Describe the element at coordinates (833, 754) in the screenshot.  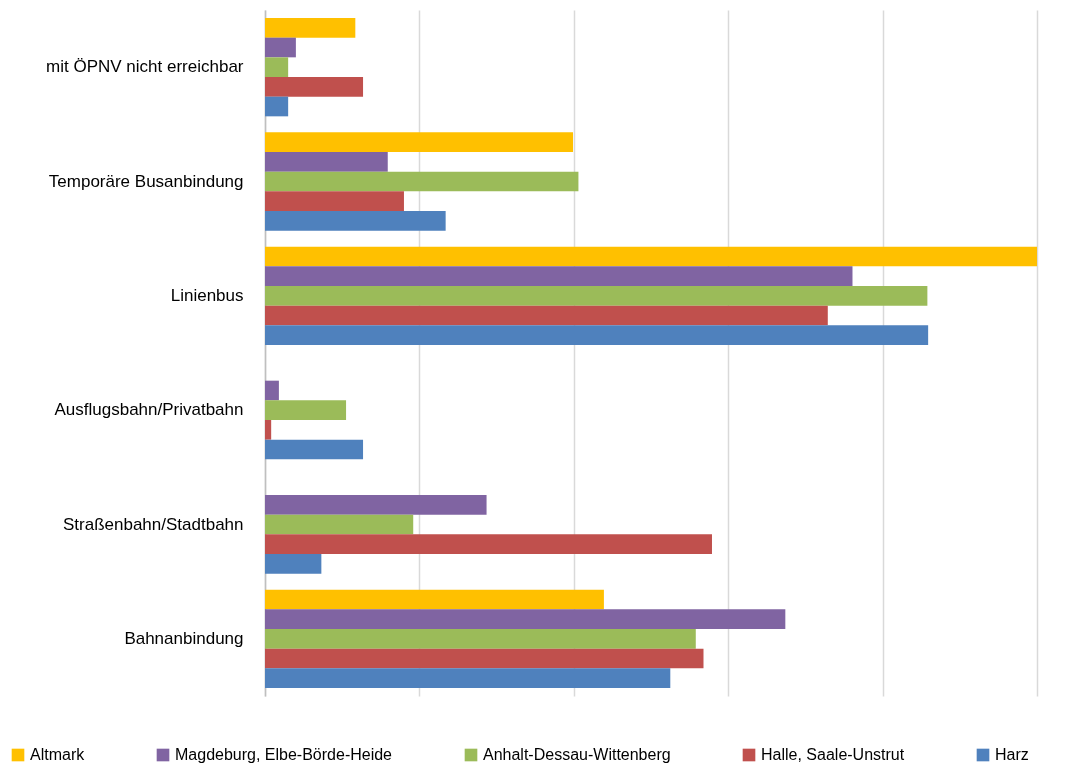
I see `legend-label: Halle, Saale-Unstrut` at that location.